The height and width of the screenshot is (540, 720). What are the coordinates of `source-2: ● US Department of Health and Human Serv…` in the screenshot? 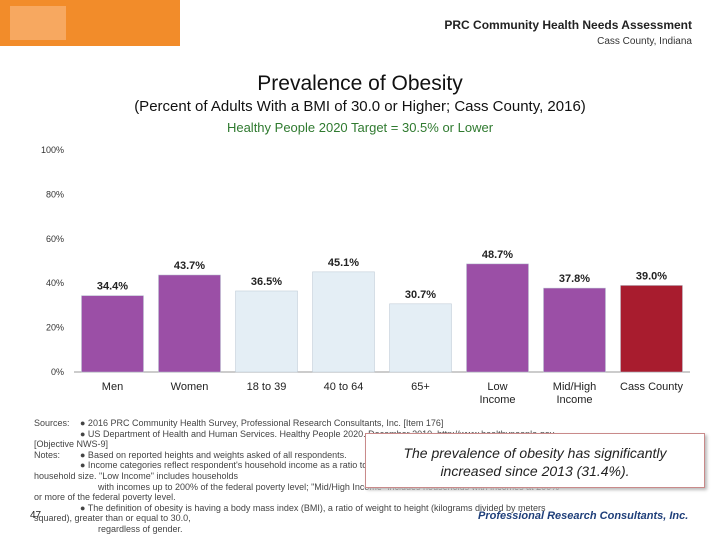 It's located at (317, 433).